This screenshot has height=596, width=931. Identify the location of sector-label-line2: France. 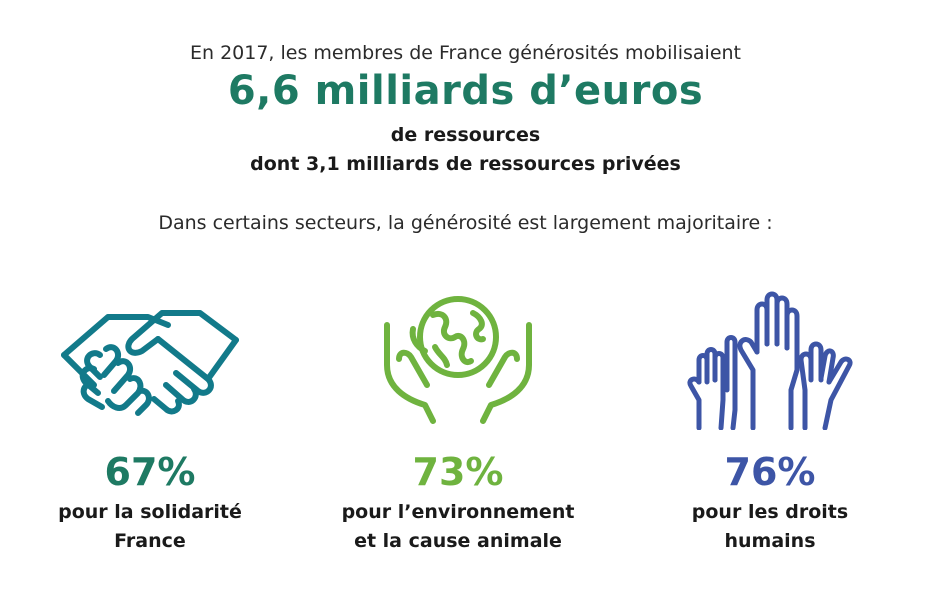
(150, 541).